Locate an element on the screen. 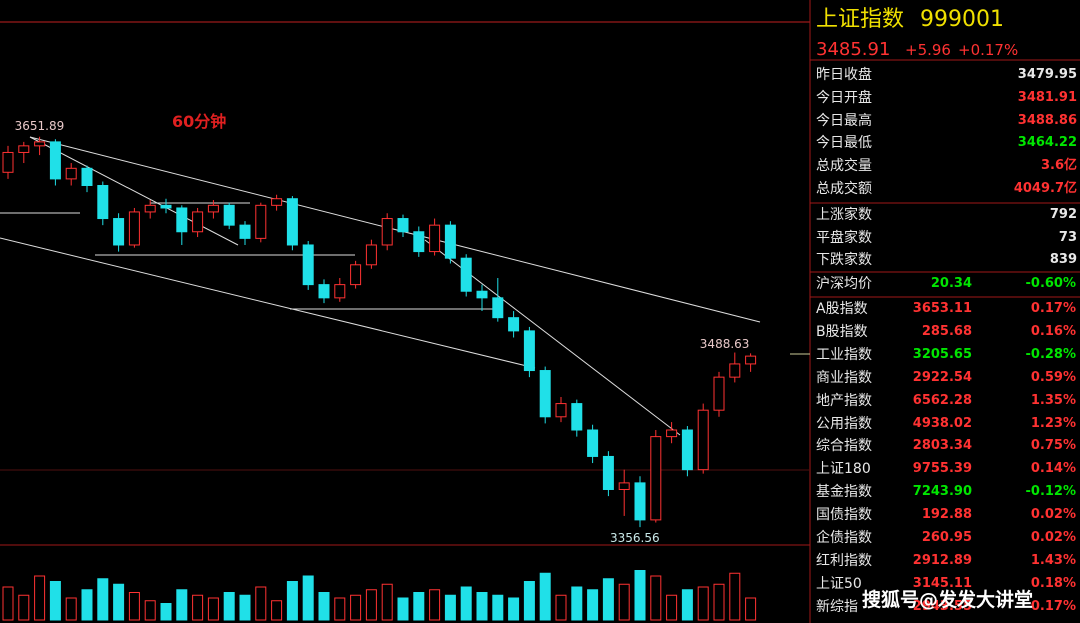 This screenshot has height=623, width=1080. row-label: 总成交额 is located at coordinates (844, 189).